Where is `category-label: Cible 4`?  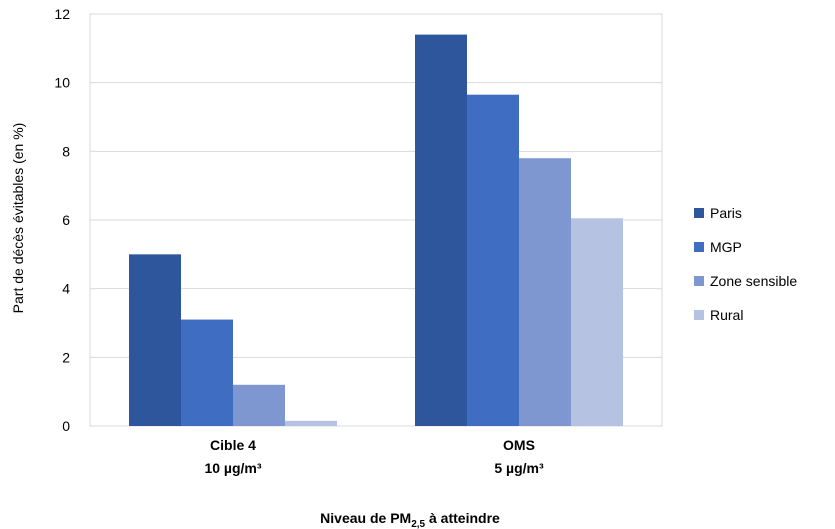 category-label: Cible 4 is located at coordinates (233, 445).